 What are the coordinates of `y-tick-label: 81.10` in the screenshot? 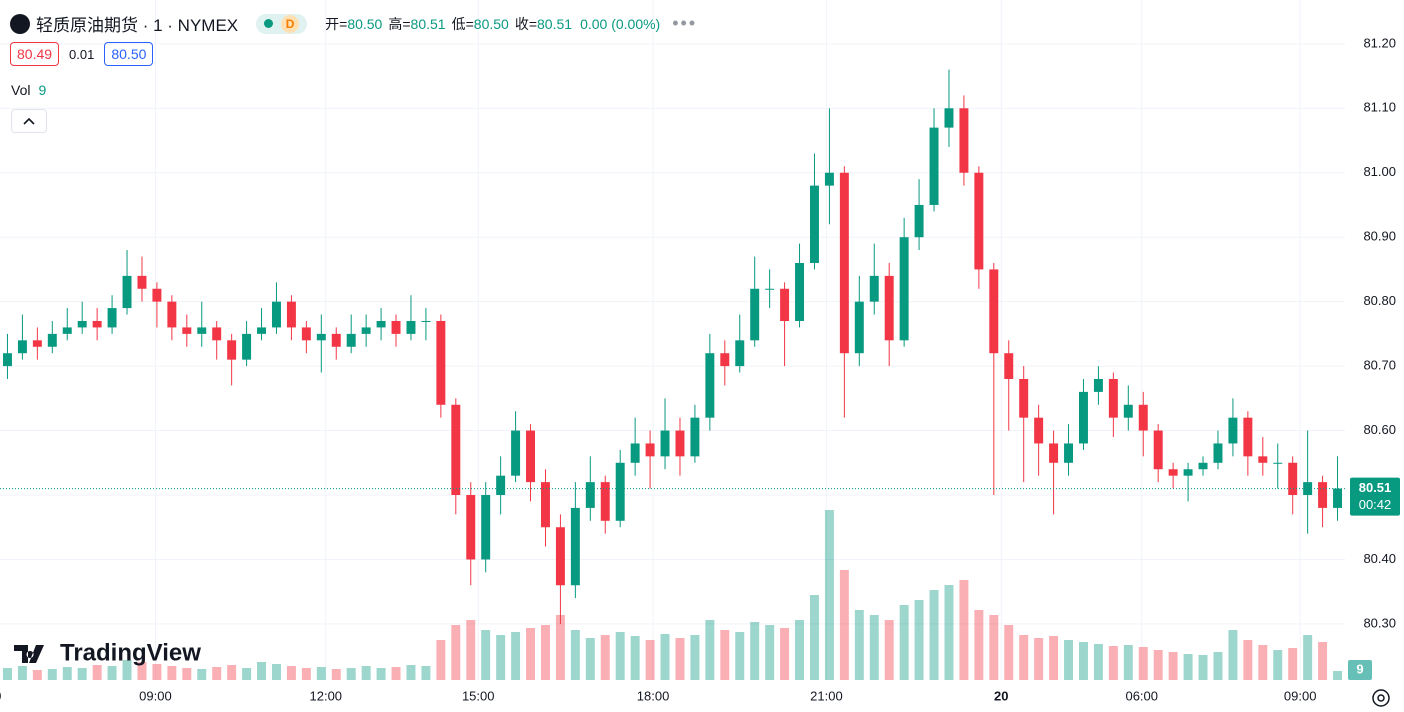 It's located at (1379, 107).